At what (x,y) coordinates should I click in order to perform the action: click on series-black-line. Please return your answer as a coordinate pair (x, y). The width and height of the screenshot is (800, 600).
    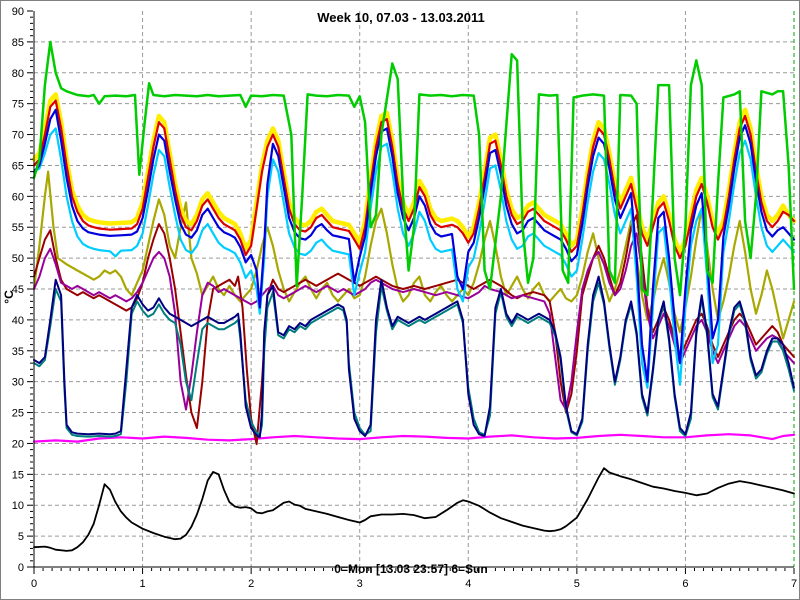
    Looking at the image, I should click on (414, 509).